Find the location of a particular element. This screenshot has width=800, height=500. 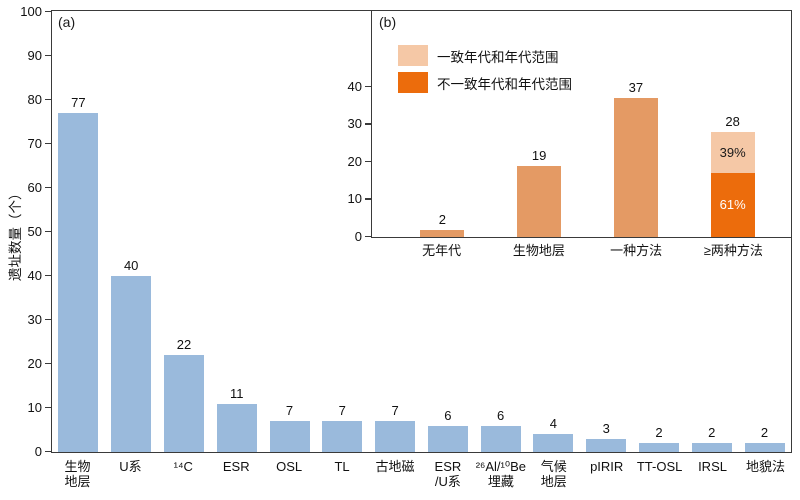

x-tick-label: ESR /U系 is located at coordinates (448, 474).